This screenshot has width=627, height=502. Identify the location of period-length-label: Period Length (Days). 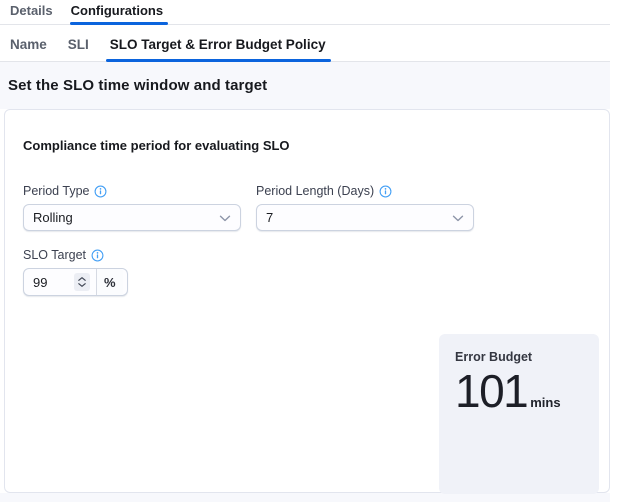
(365, 191).